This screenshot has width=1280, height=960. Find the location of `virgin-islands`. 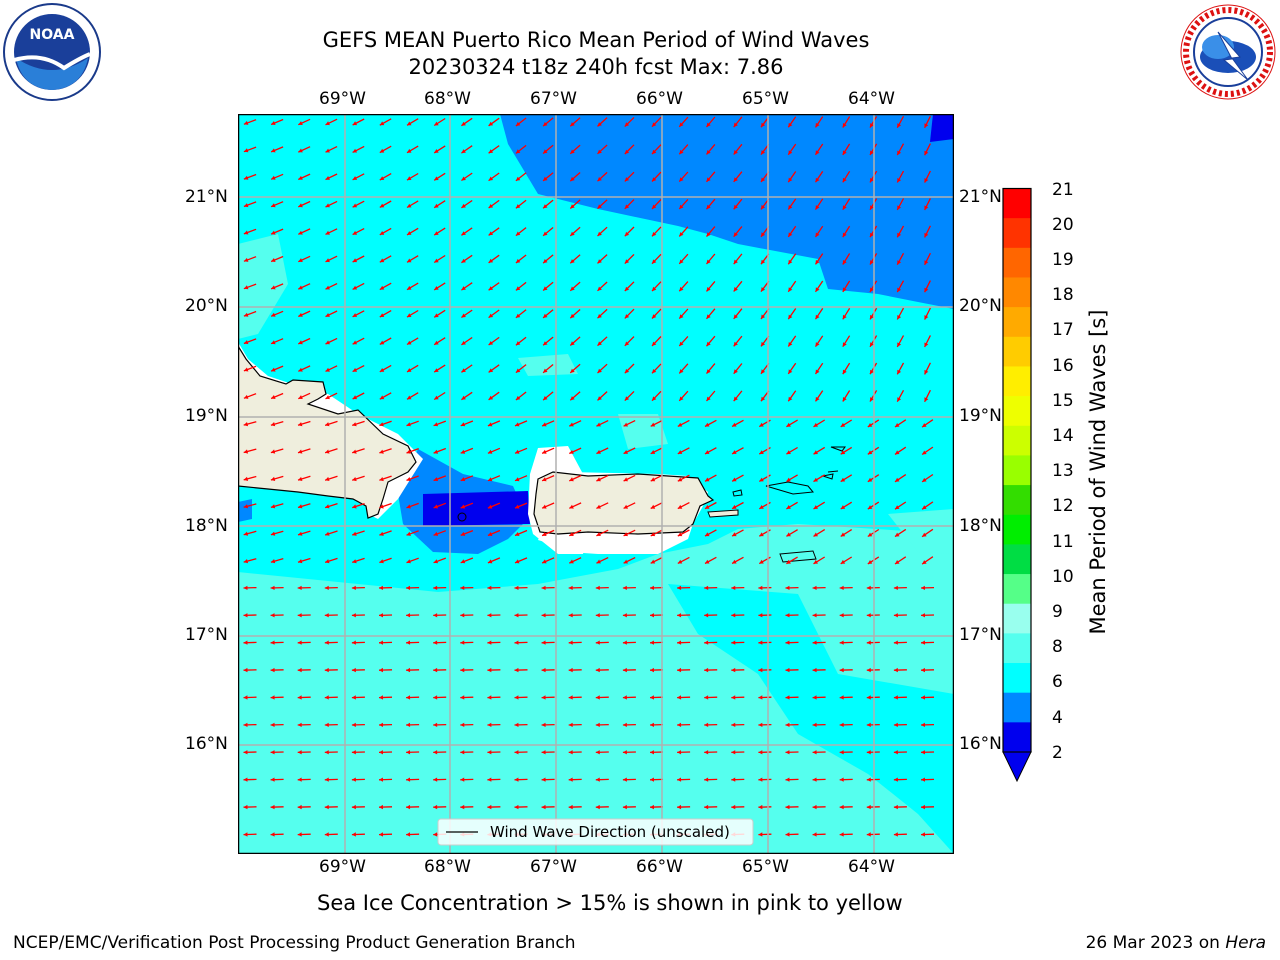

virgin-islands is located at coordinates (789, 488).